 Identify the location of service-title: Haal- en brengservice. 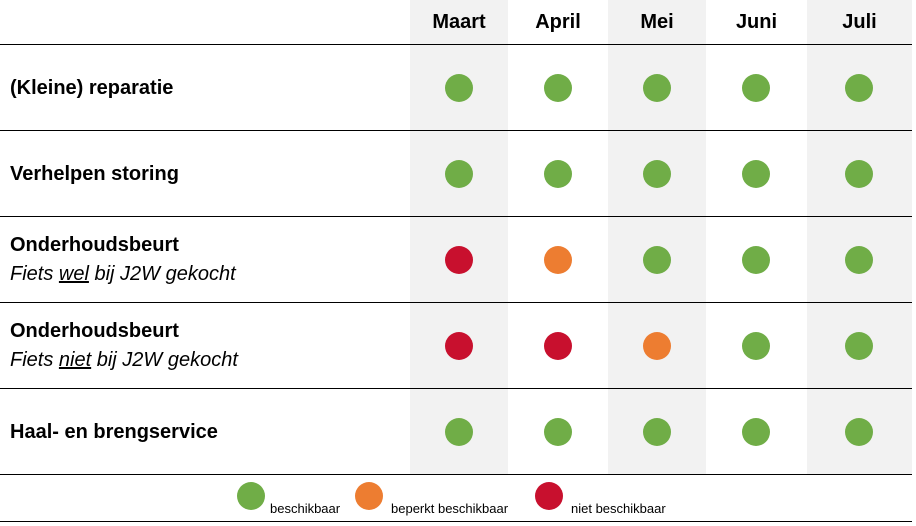
(114, 431).